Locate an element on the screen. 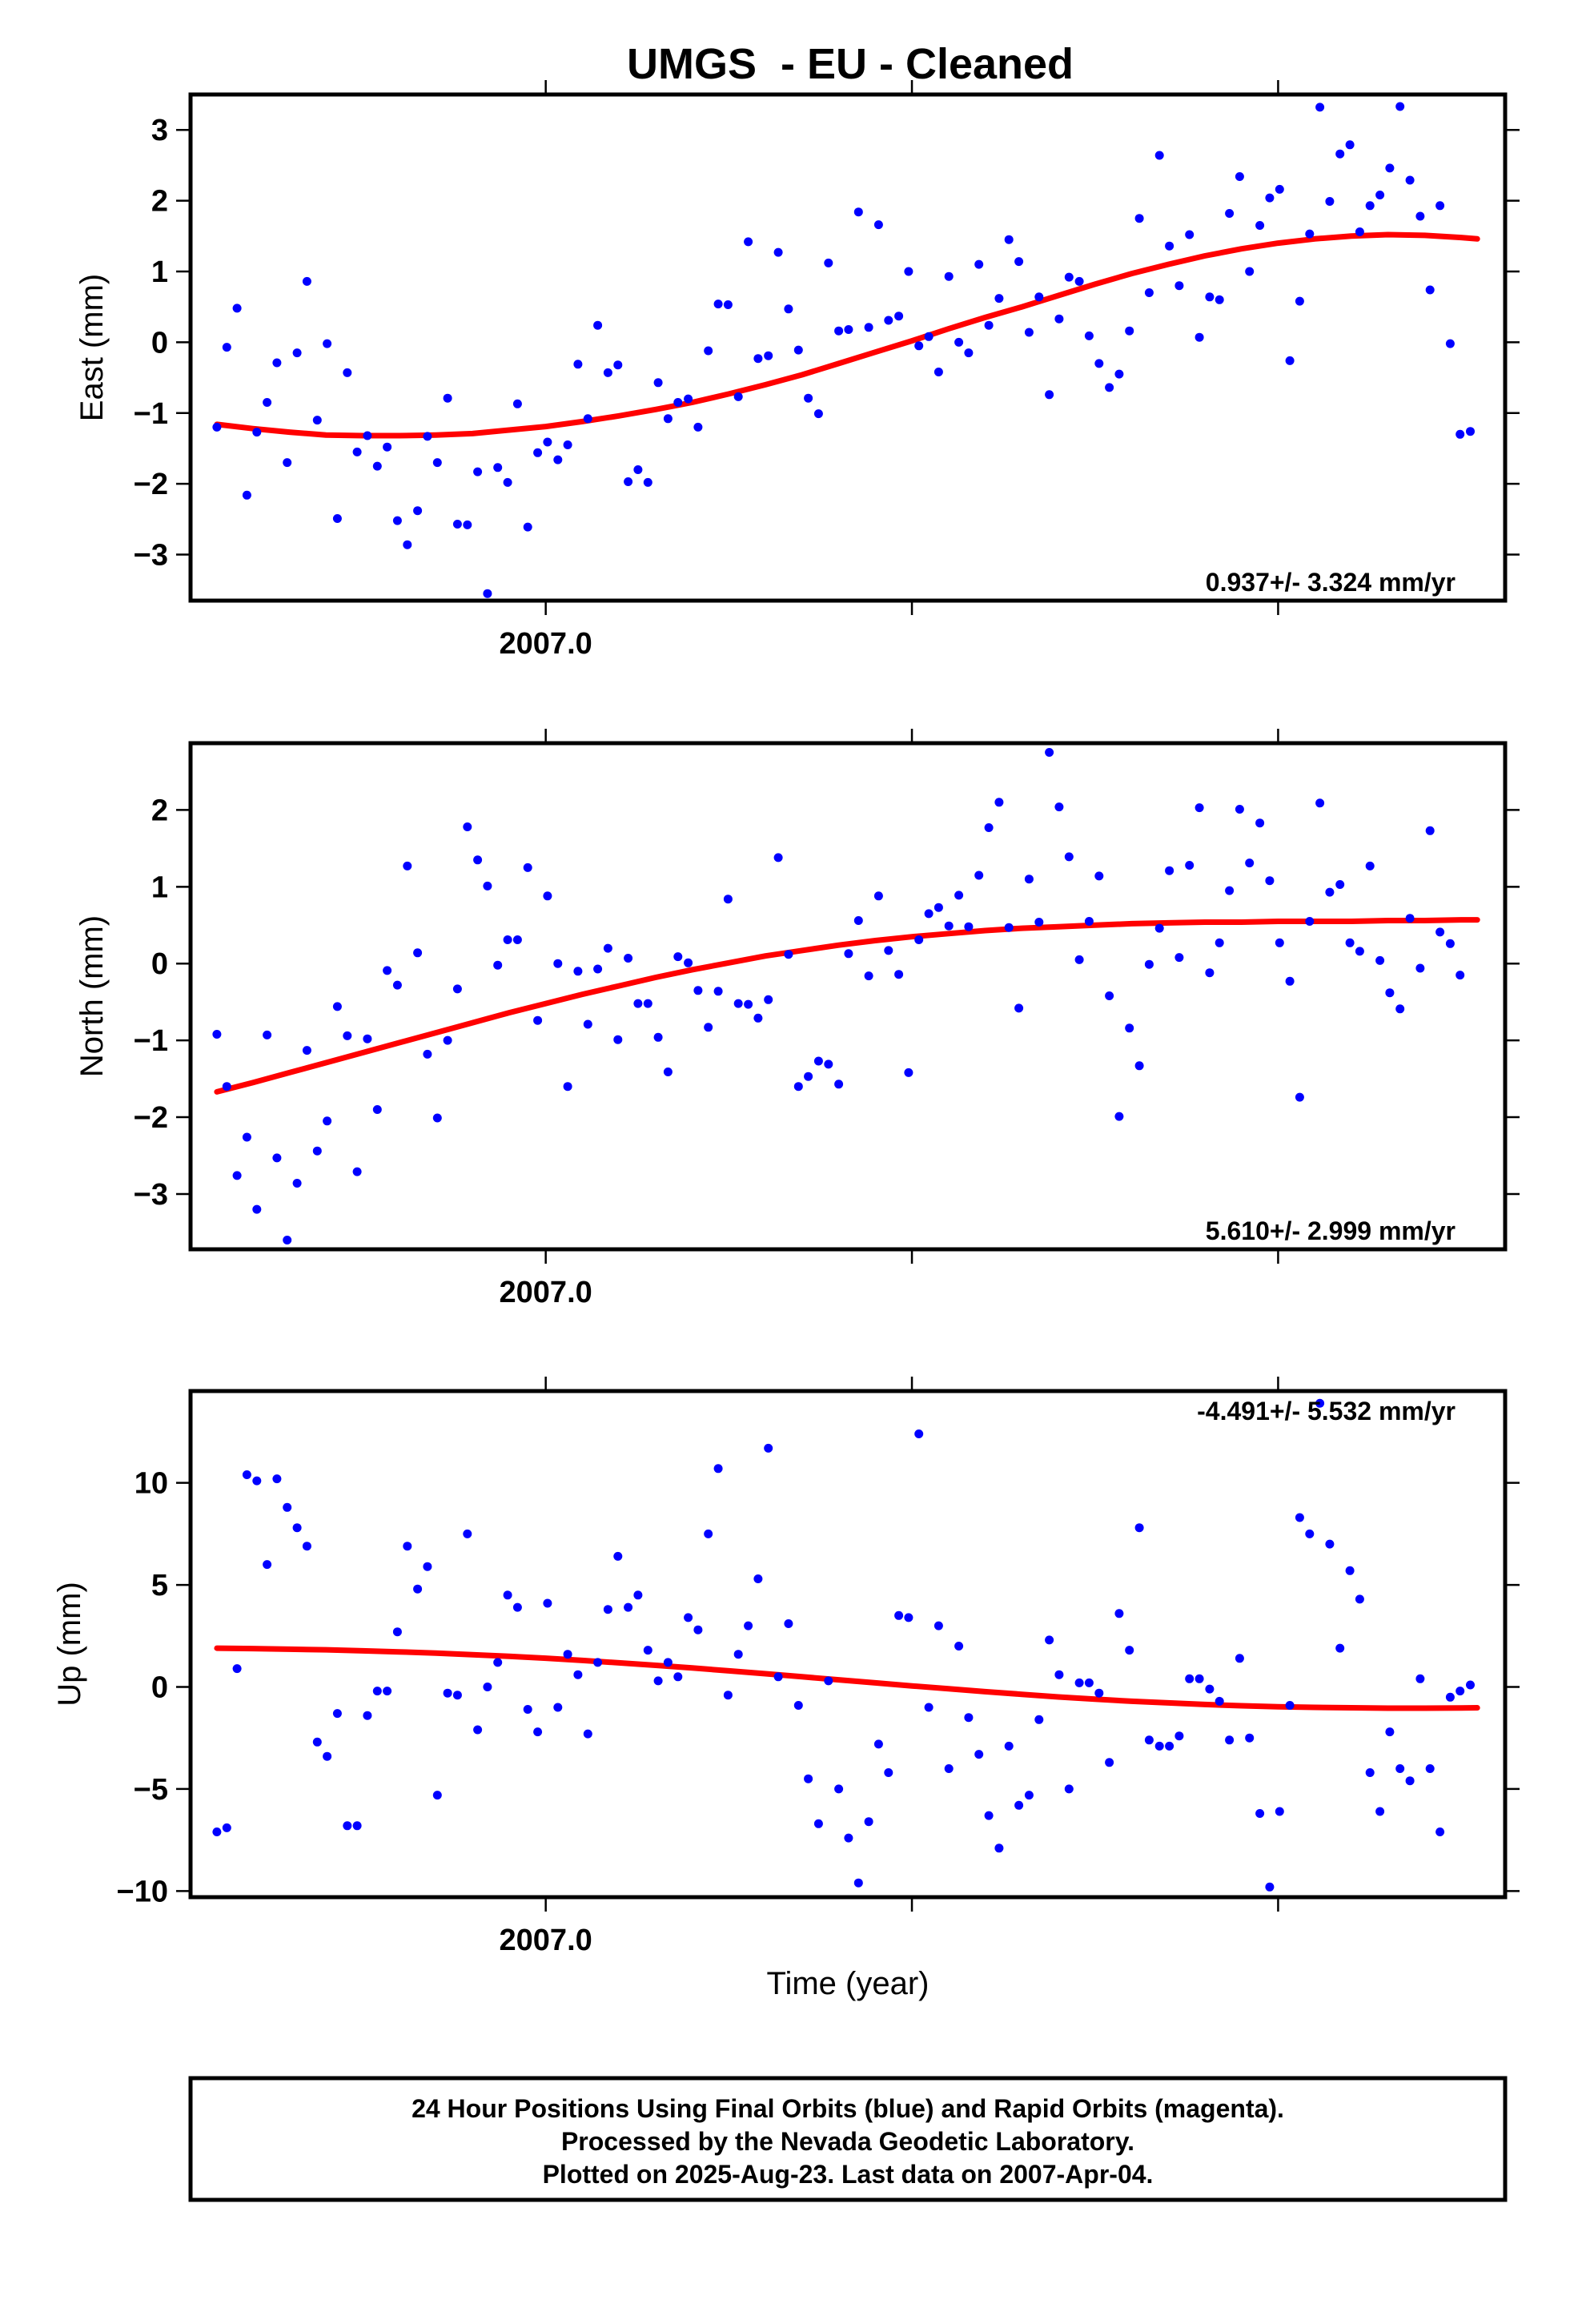 The width and height of the screenshot is (1582, 2324). y-tick-label: 3 is located at coordinates (159, 130).